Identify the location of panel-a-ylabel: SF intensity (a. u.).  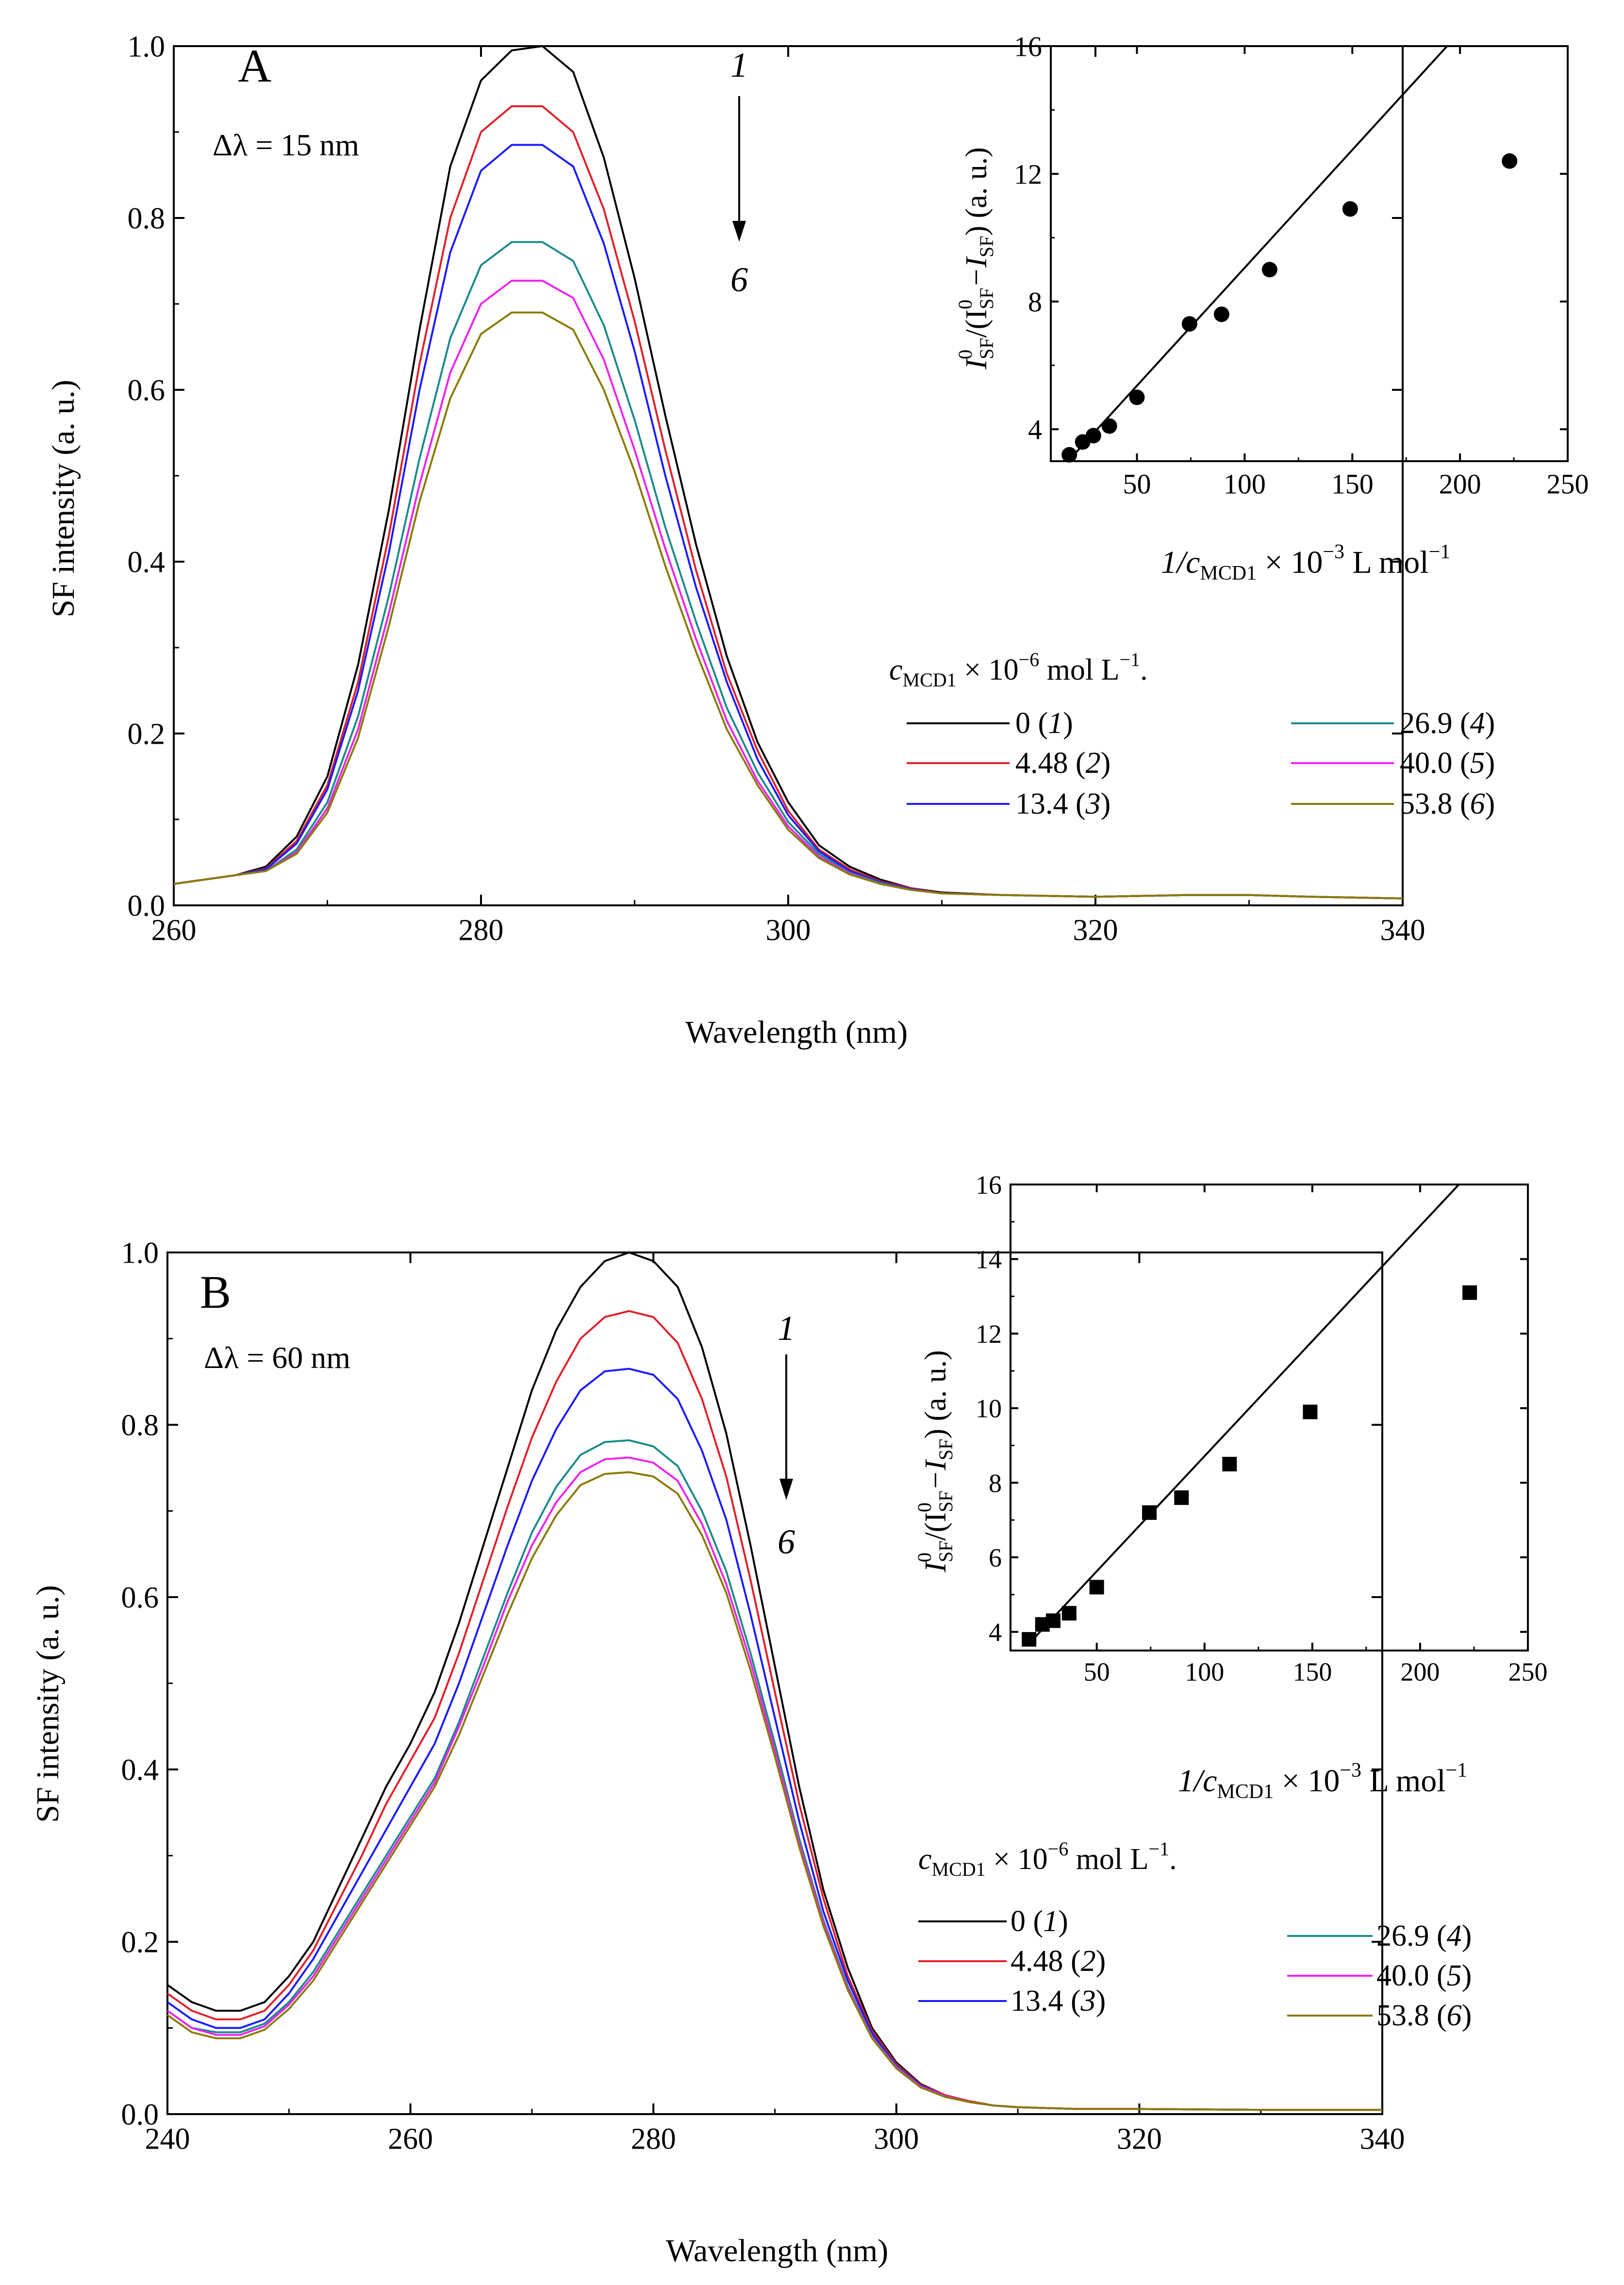
(63, 498).